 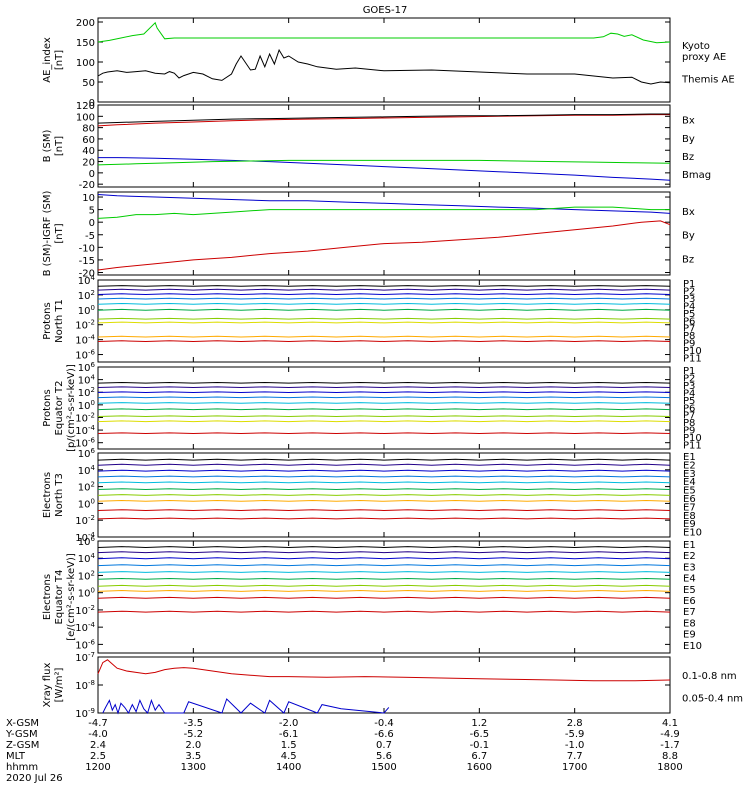 What do you see at coordinates (384, 572) in the screenshot?
I see `ee-series-e5` at bounding box center [384, 572].